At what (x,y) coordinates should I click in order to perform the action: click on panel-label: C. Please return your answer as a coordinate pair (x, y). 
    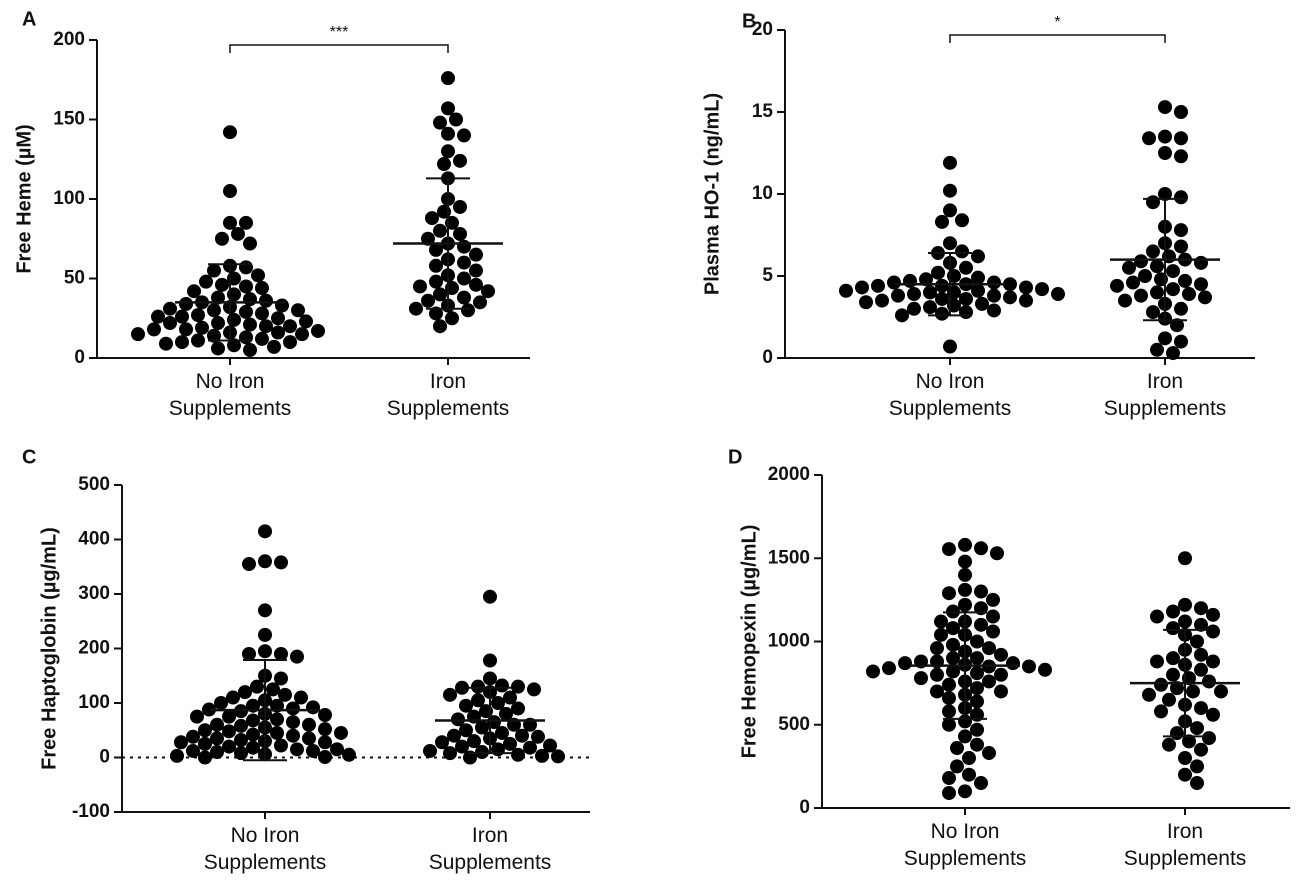
    Looking at the image, I should click on (29, 457).